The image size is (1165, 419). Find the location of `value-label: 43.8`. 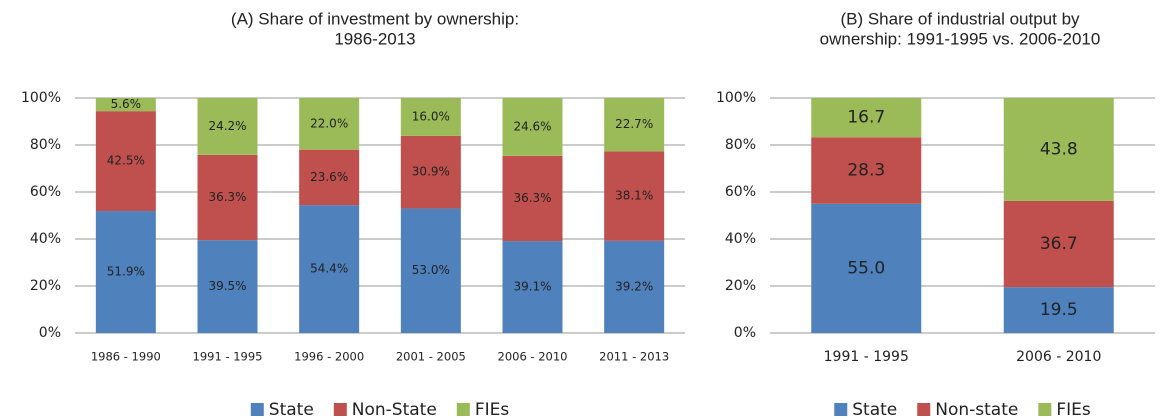

value-label: 43.8 is located at coordinates (1059, 149).